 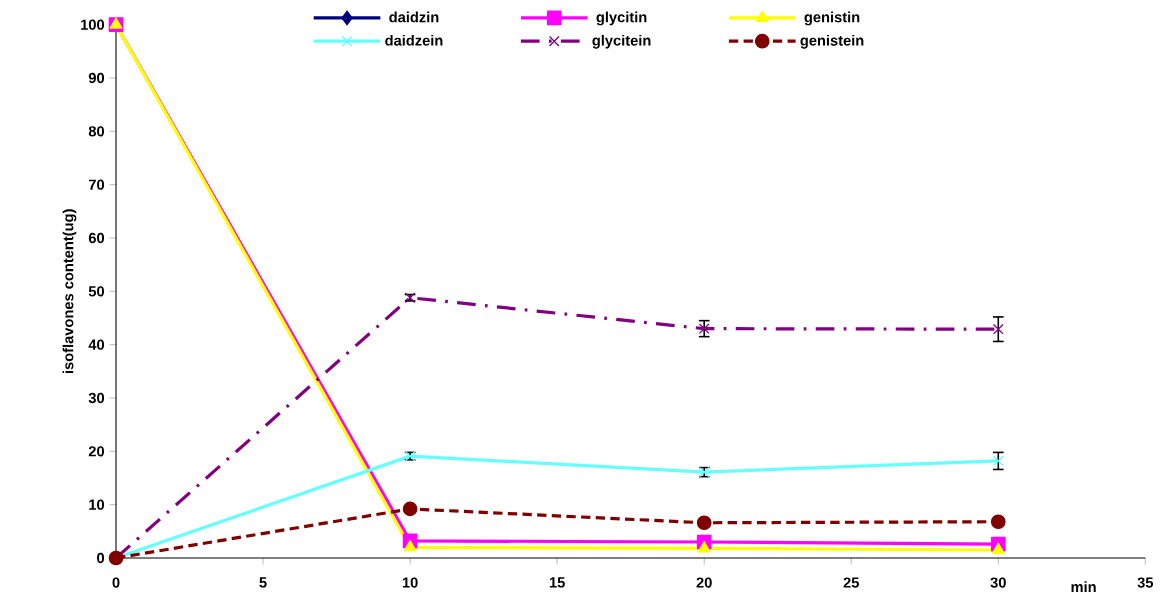 What do you see at coordinates (414, 17) in the screenshot?
I see `legend-label: daidzin` at bounding box center [414, 17].